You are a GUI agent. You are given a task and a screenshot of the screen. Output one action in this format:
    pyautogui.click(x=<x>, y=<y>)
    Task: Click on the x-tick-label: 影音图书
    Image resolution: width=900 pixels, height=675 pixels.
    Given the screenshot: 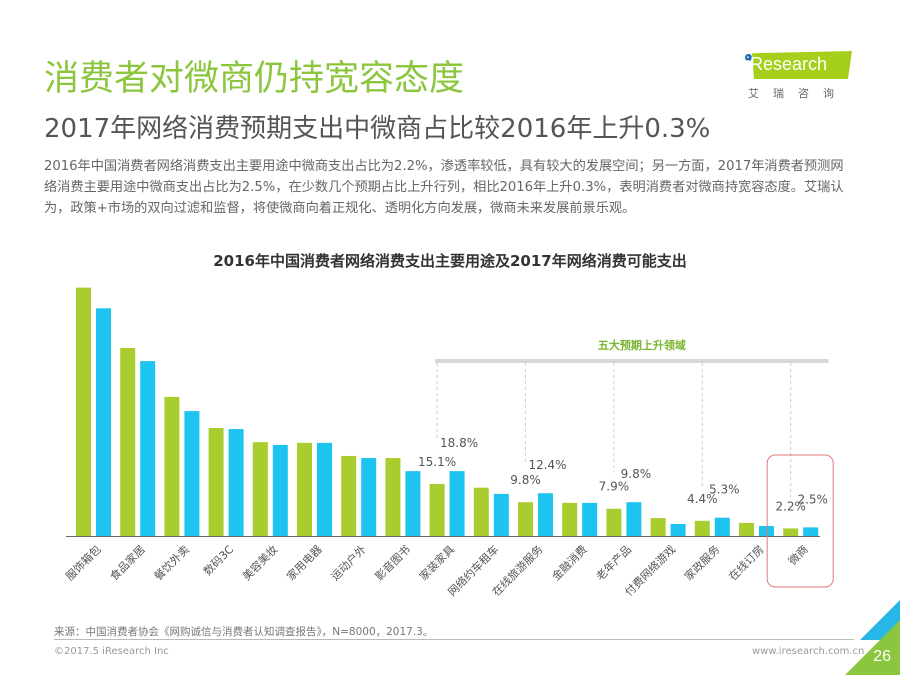 What is the action you would take?
    pyautogui.click(x=392, y=562)
    